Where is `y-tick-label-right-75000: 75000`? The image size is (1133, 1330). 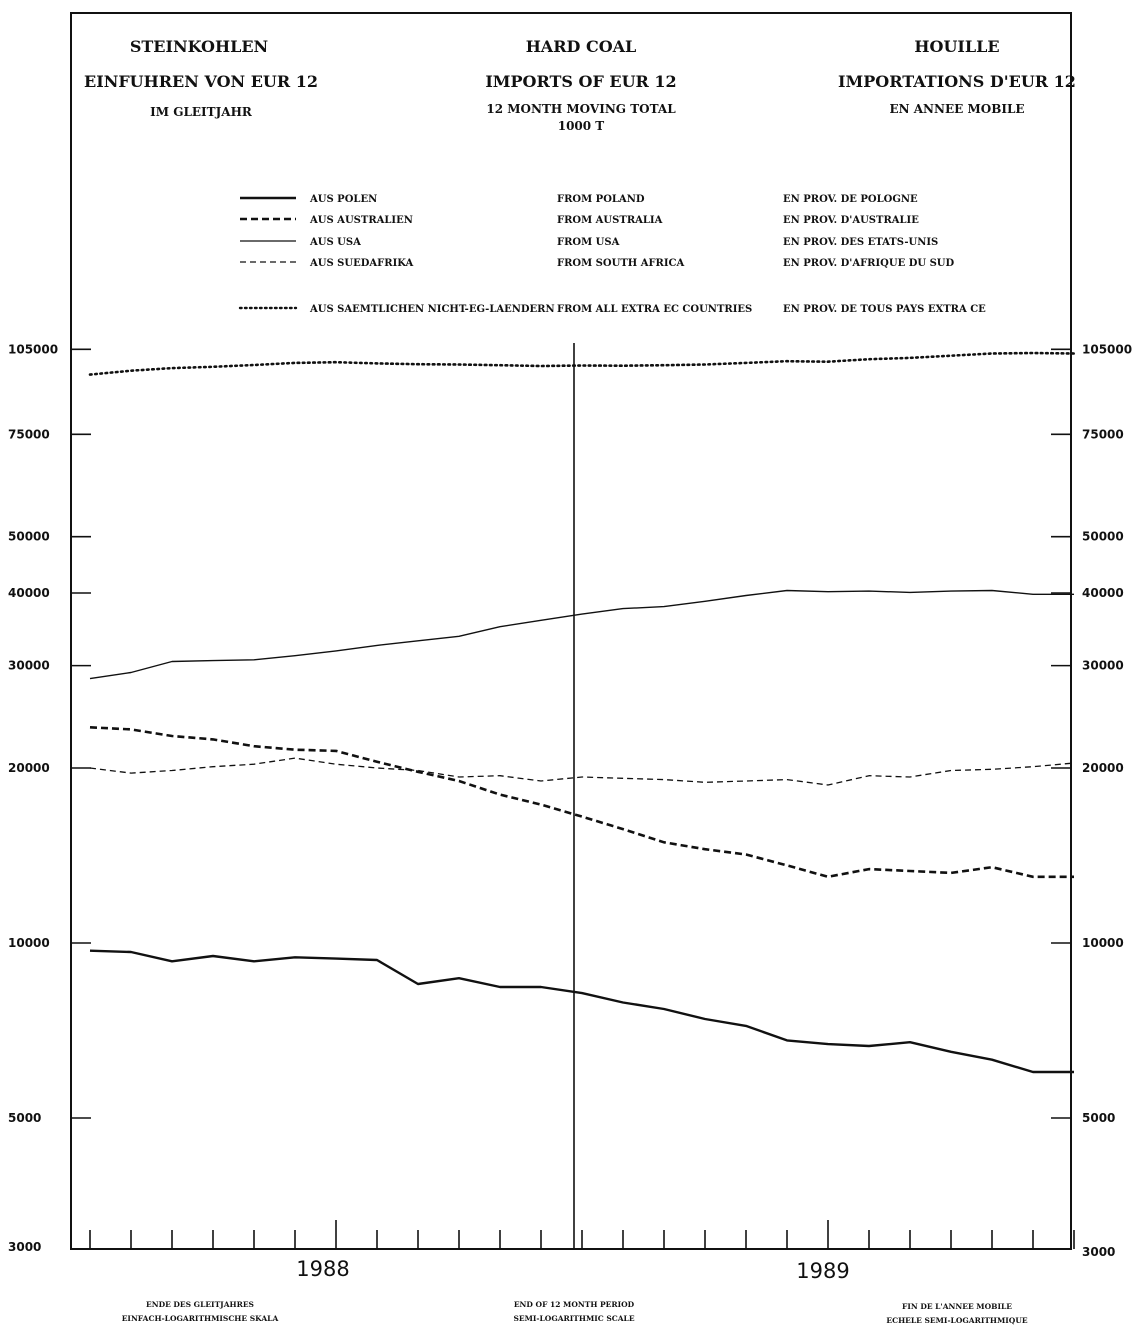
y-tick-label-right-75000: 75000 is located at coordinates (1103, 434).